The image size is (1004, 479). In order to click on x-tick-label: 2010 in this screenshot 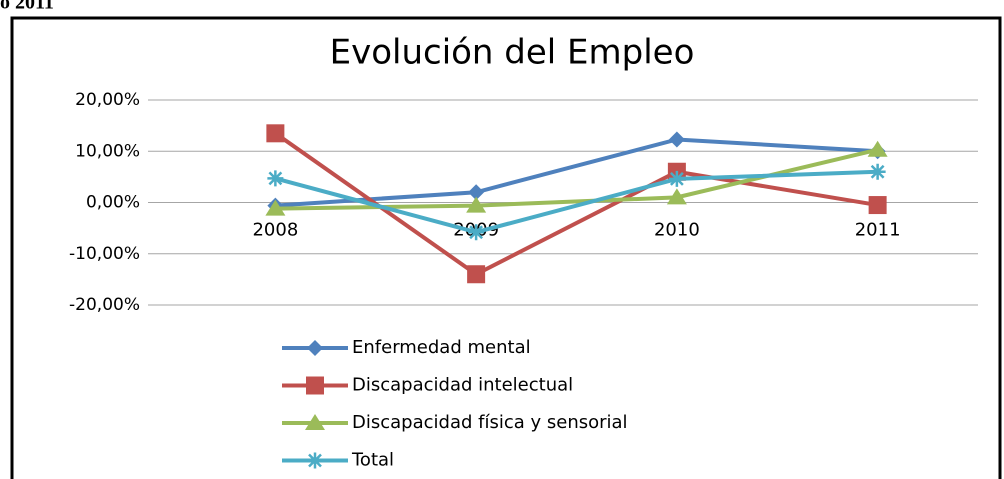, I will do `click(677, 230)`.